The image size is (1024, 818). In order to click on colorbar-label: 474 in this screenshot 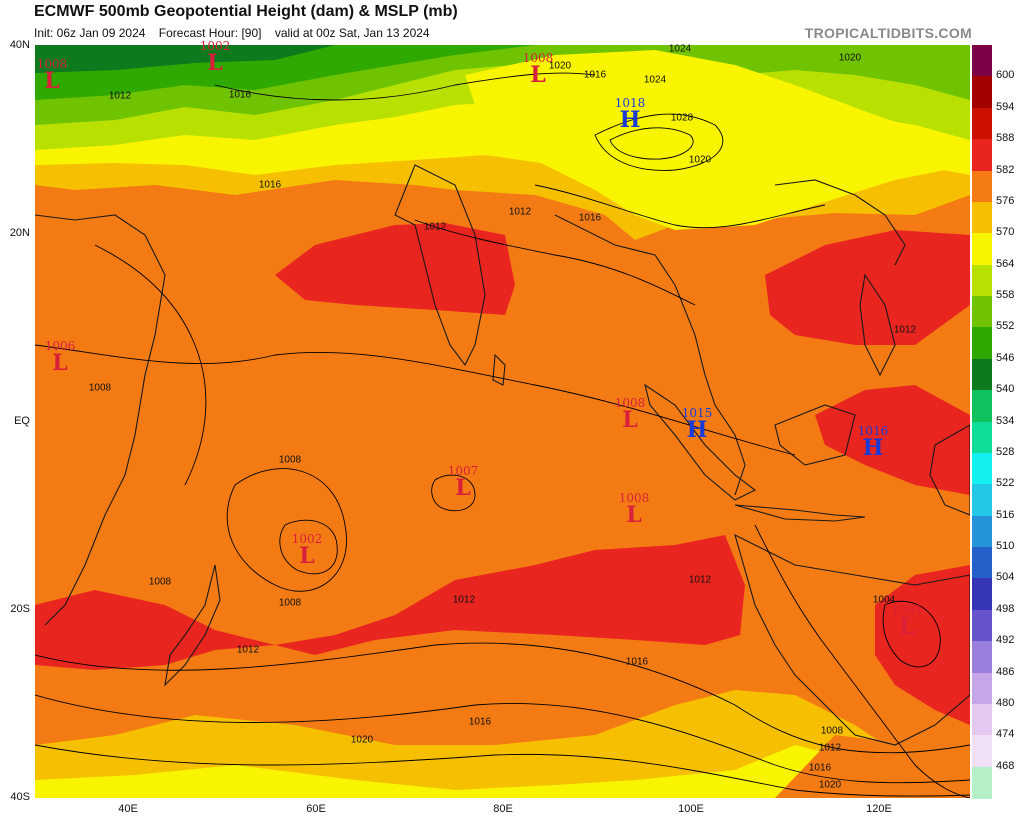, I will do `click(1005, 734)`.